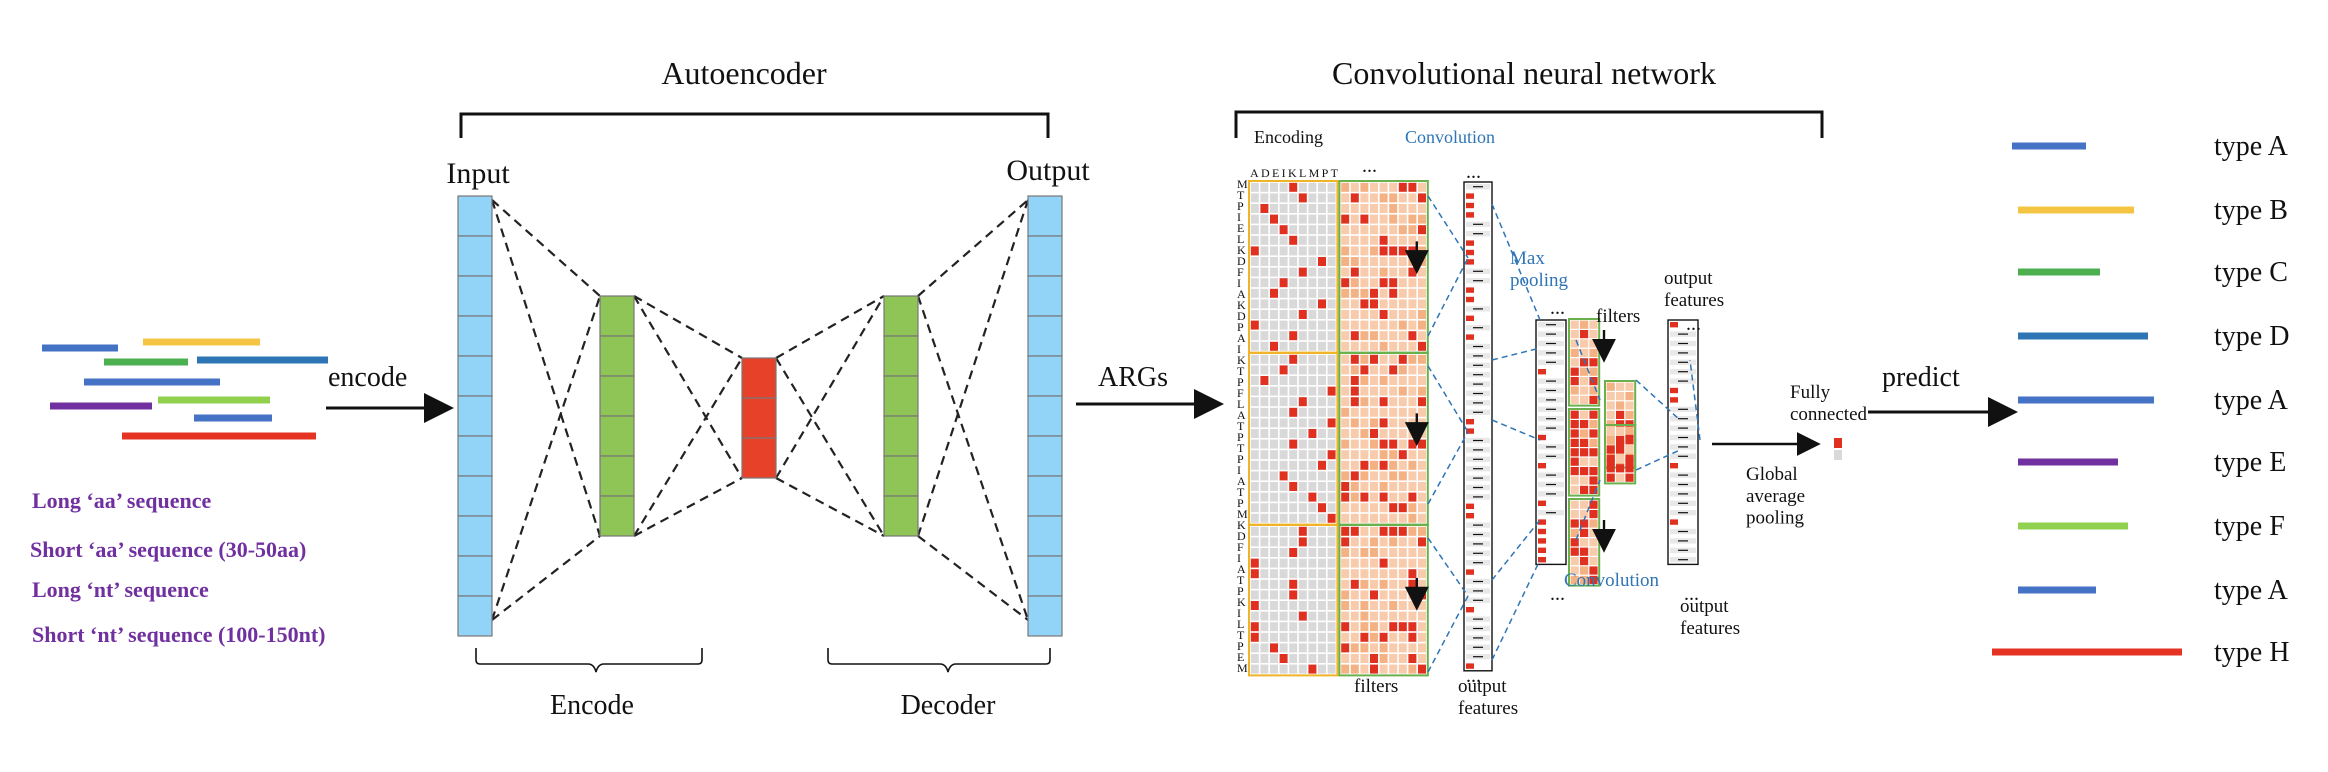 The height and width of the screenshot is (772, 2328). Describe the element at coordinates (754, 125) in the screenshot. I see `autoencoder-bracket` at that location.